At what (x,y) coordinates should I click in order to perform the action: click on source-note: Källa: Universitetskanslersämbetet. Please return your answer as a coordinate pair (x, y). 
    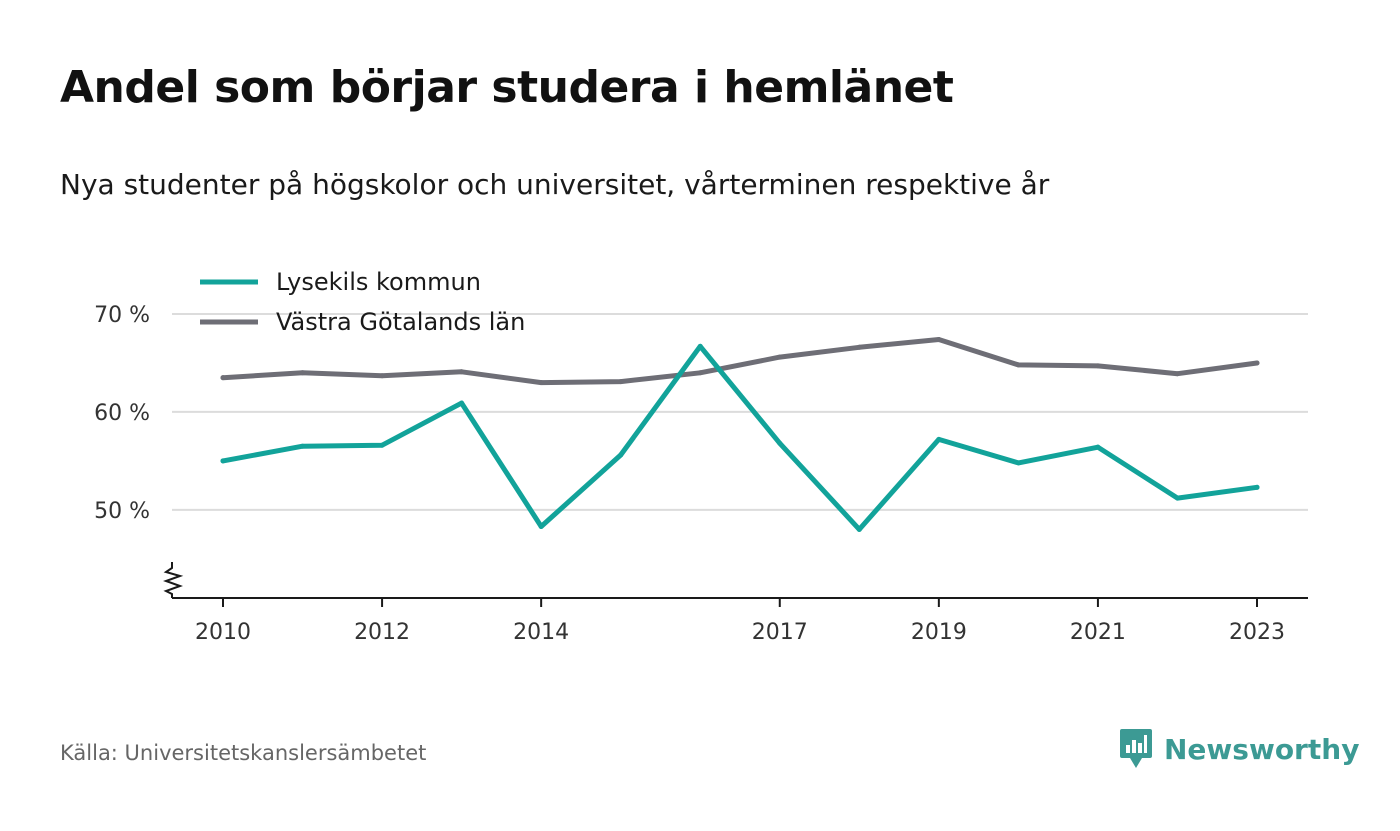
    Looking at the image, I should click on (243, 753).